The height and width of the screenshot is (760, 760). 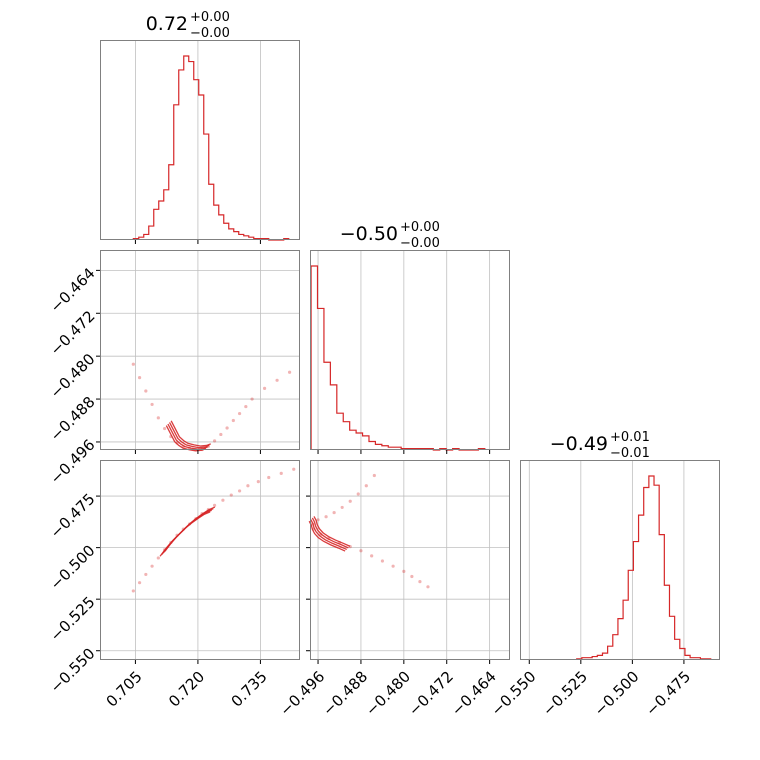 I want to click on title-lower-error: −0.00, so click(x=210, y=33).